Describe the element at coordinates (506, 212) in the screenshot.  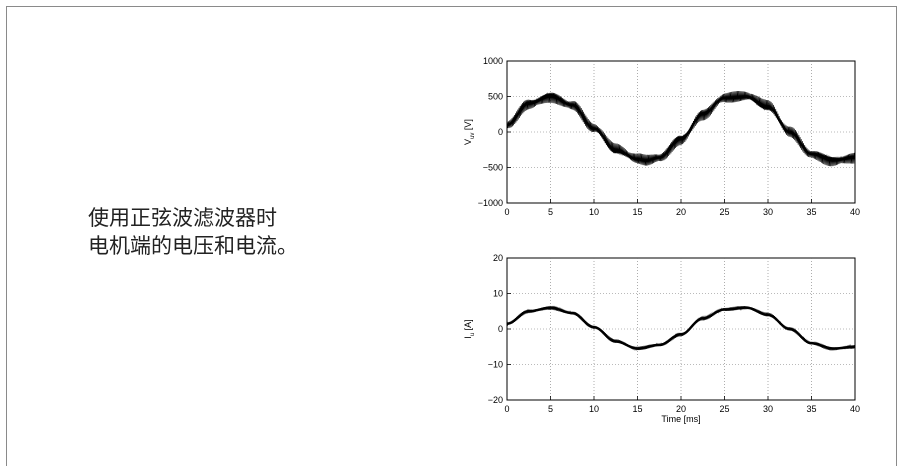
I see `voltage-xtick-label: 0` at that location.